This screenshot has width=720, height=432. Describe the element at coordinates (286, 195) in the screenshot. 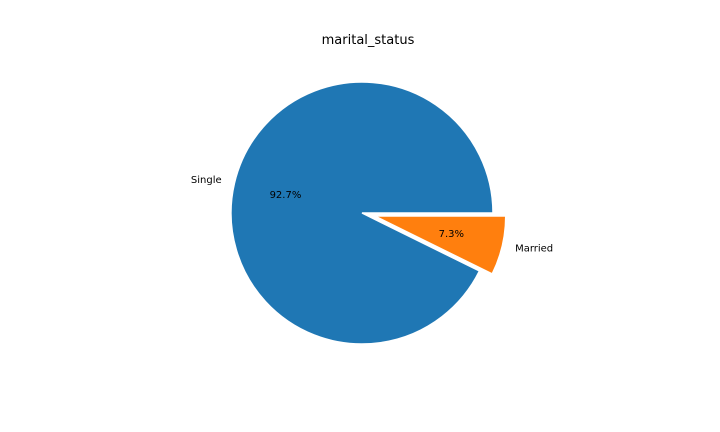

I see `pie-percent-single: 92.7%` at that location.